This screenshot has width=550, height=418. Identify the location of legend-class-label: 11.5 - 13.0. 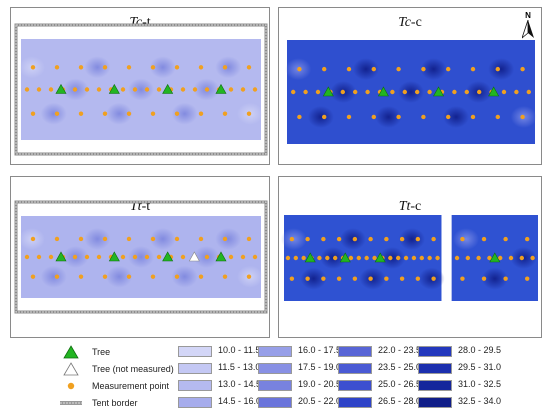
(239, 367).